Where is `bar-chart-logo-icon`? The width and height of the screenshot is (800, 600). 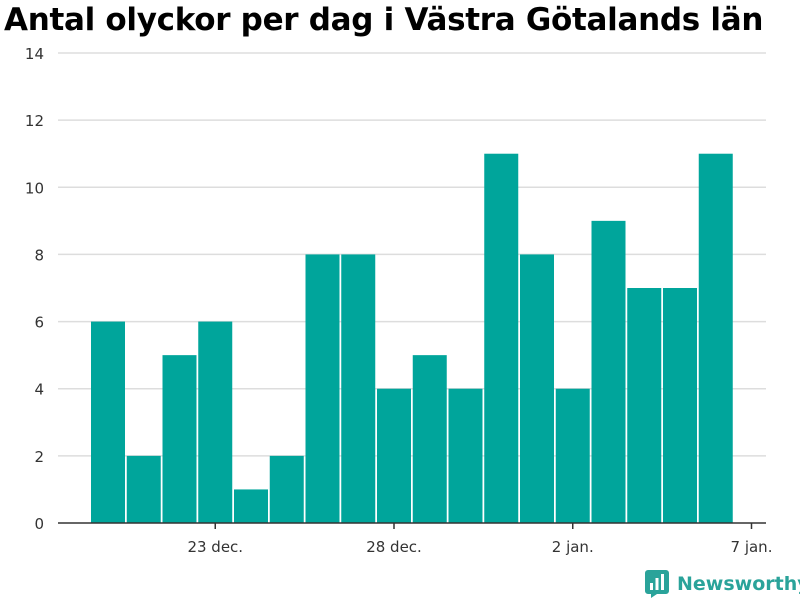
bar-chart-logo-icon is located at coordinates (657, 584).